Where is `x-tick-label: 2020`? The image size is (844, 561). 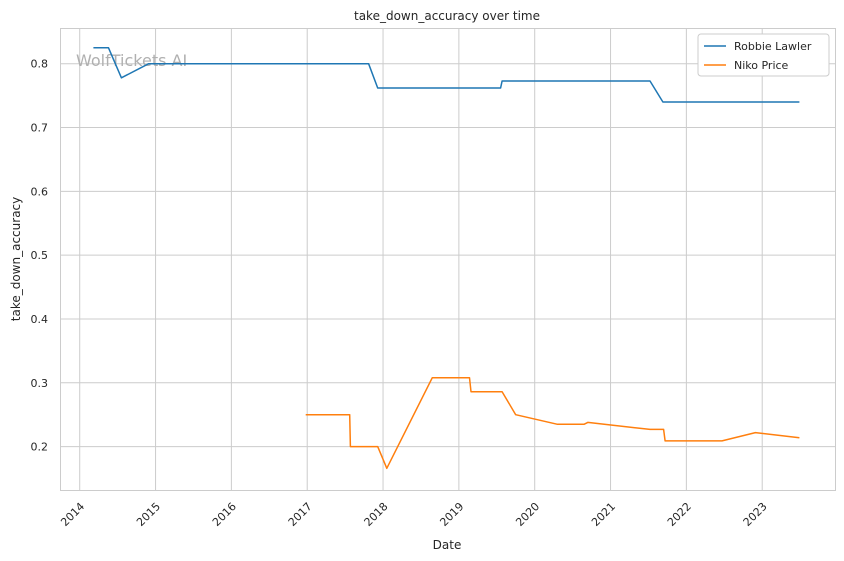
x-tick-label: 2020 is located at coordinates (527, 514).